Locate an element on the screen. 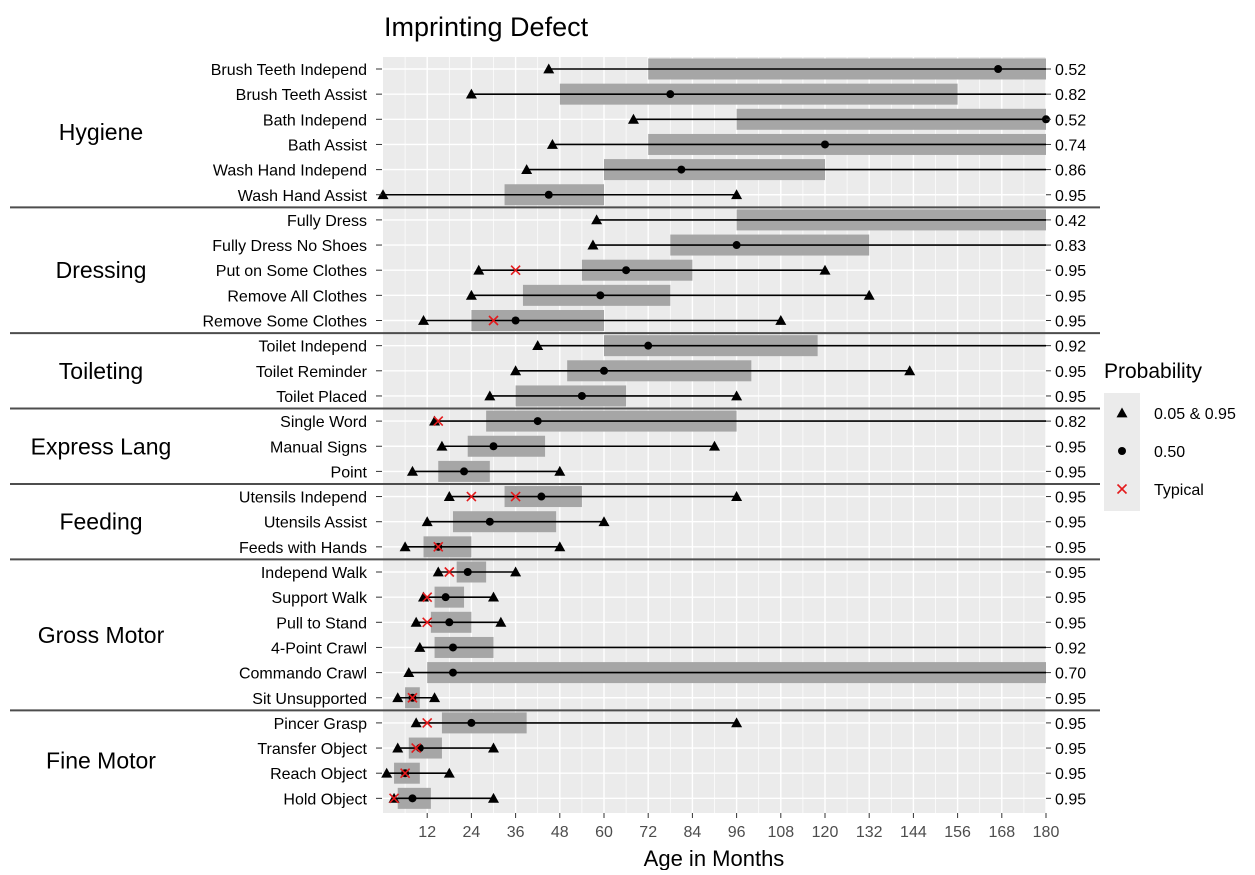 The width and height of the screenshot is (1255, 875). probability-label: 0.86 is located at coordinates (1070, 171).